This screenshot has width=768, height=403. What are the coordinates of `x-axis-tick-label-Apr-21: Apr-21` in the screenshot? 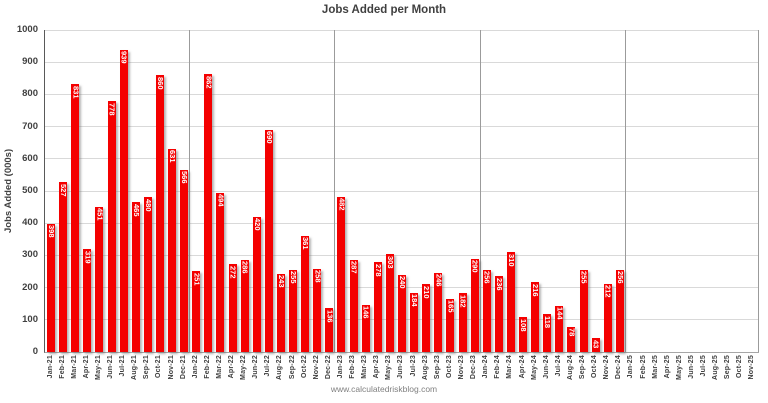 It's located at (86, 372).